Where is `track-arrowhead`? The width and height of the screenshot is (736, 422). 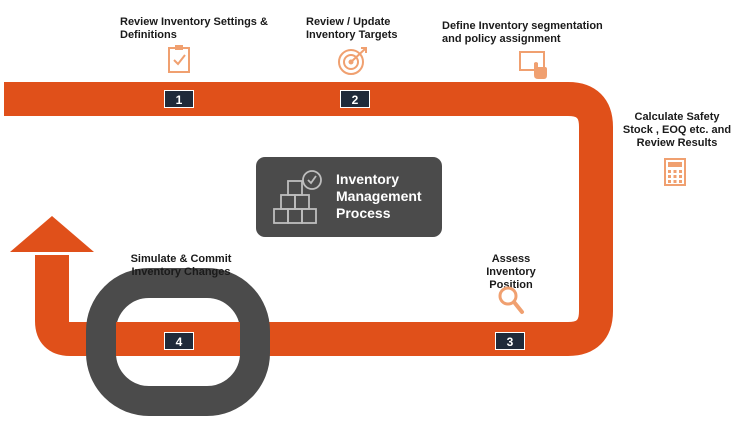 track-arrowhead is located at coordinates (52, 234).